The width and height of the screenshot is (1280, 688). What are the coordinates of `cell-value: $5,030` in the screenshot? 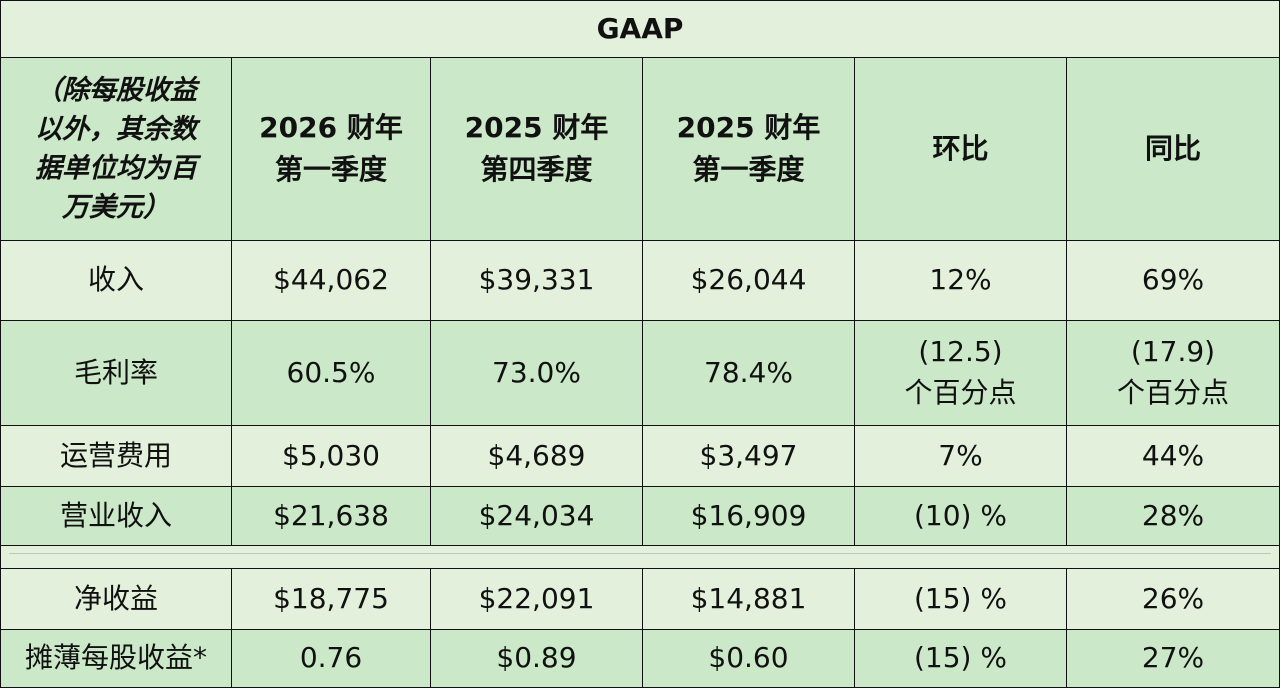 It's located at (331, 456).